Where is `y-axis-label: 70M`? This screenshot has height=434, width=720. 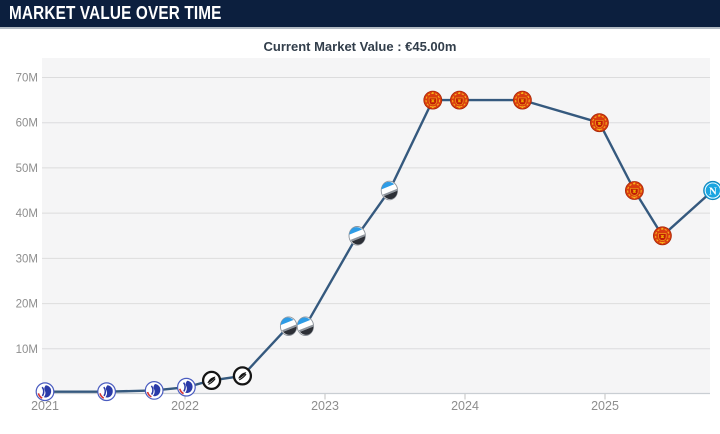
y-axis-label: 70M is located at coordinates (27, 79).